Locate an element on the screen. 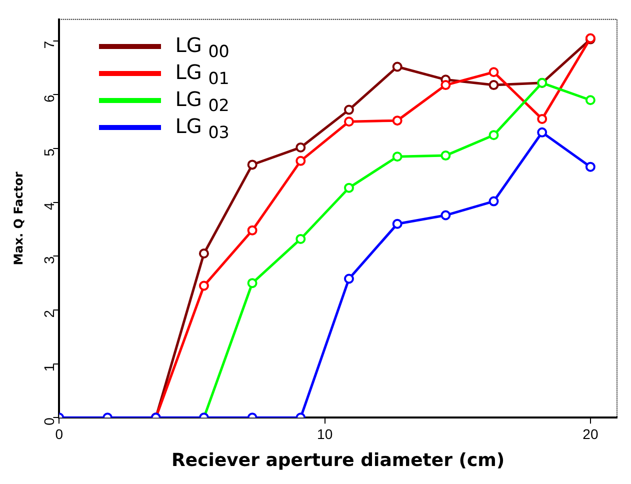 Image resolution: width=631 pixels, height=484 pixels. y-axis-title: Max. Q Factor is located at coordinates (18, 219).